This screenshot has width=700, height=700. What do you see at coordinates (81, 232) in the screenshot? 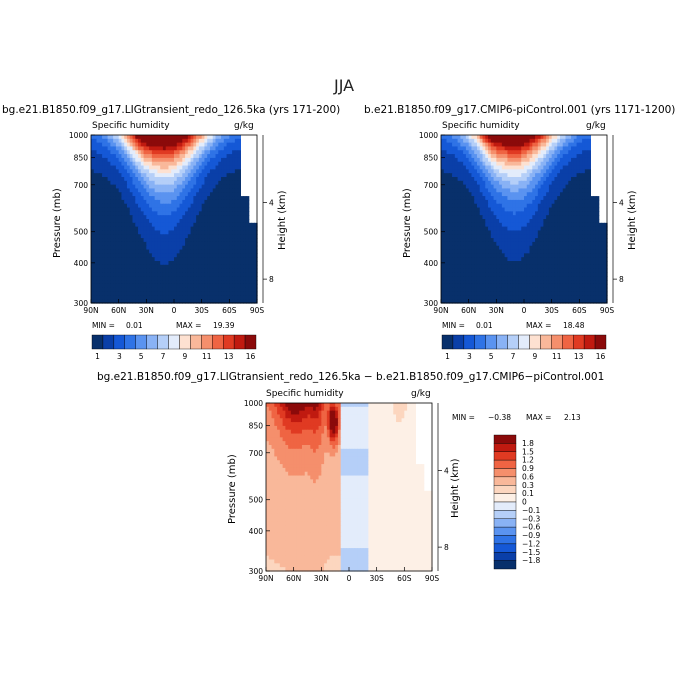
I see `panel-1-ytick-label: 500` at bounding box center [81, 232].